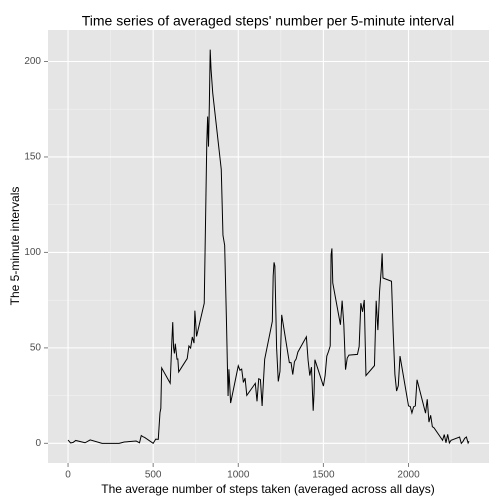 The width and height of the screenshot is (504, 504). Describe the element at coordinates (15, 246) in the screenshot. I see `y-axis-title: The 5-minute intervals` at that location.